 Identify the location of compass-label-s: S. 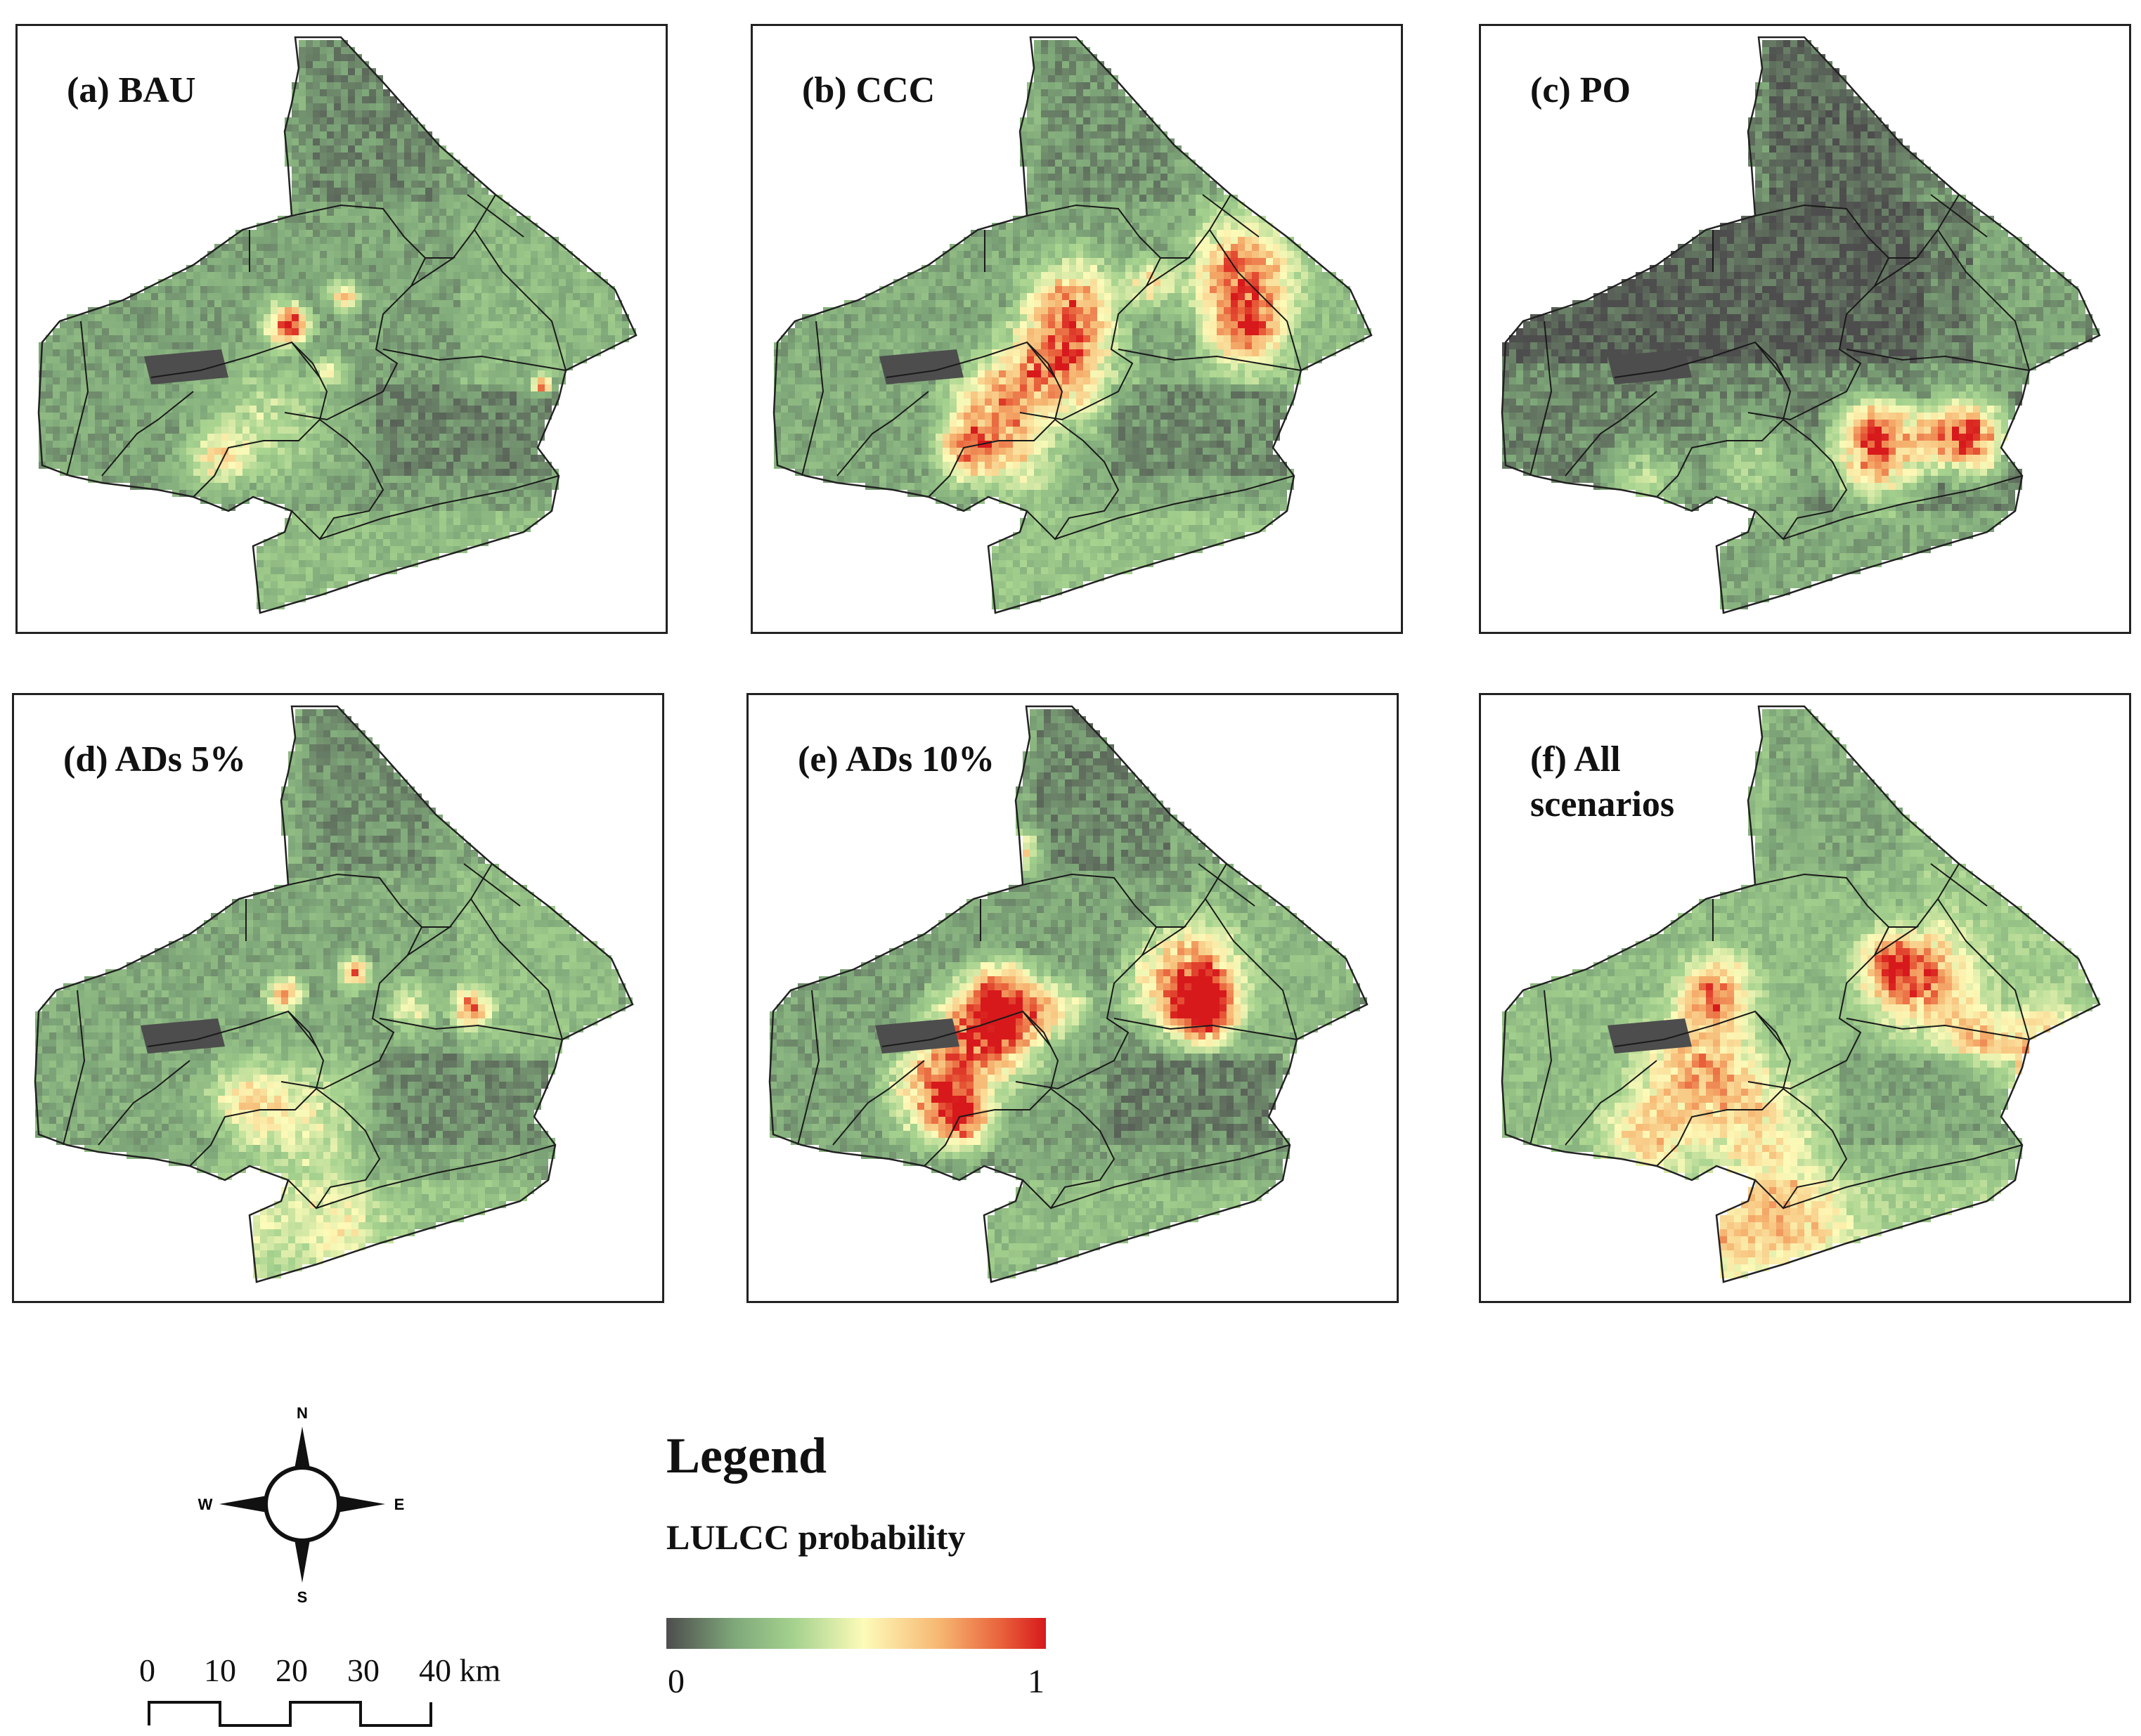
(302, 1597).